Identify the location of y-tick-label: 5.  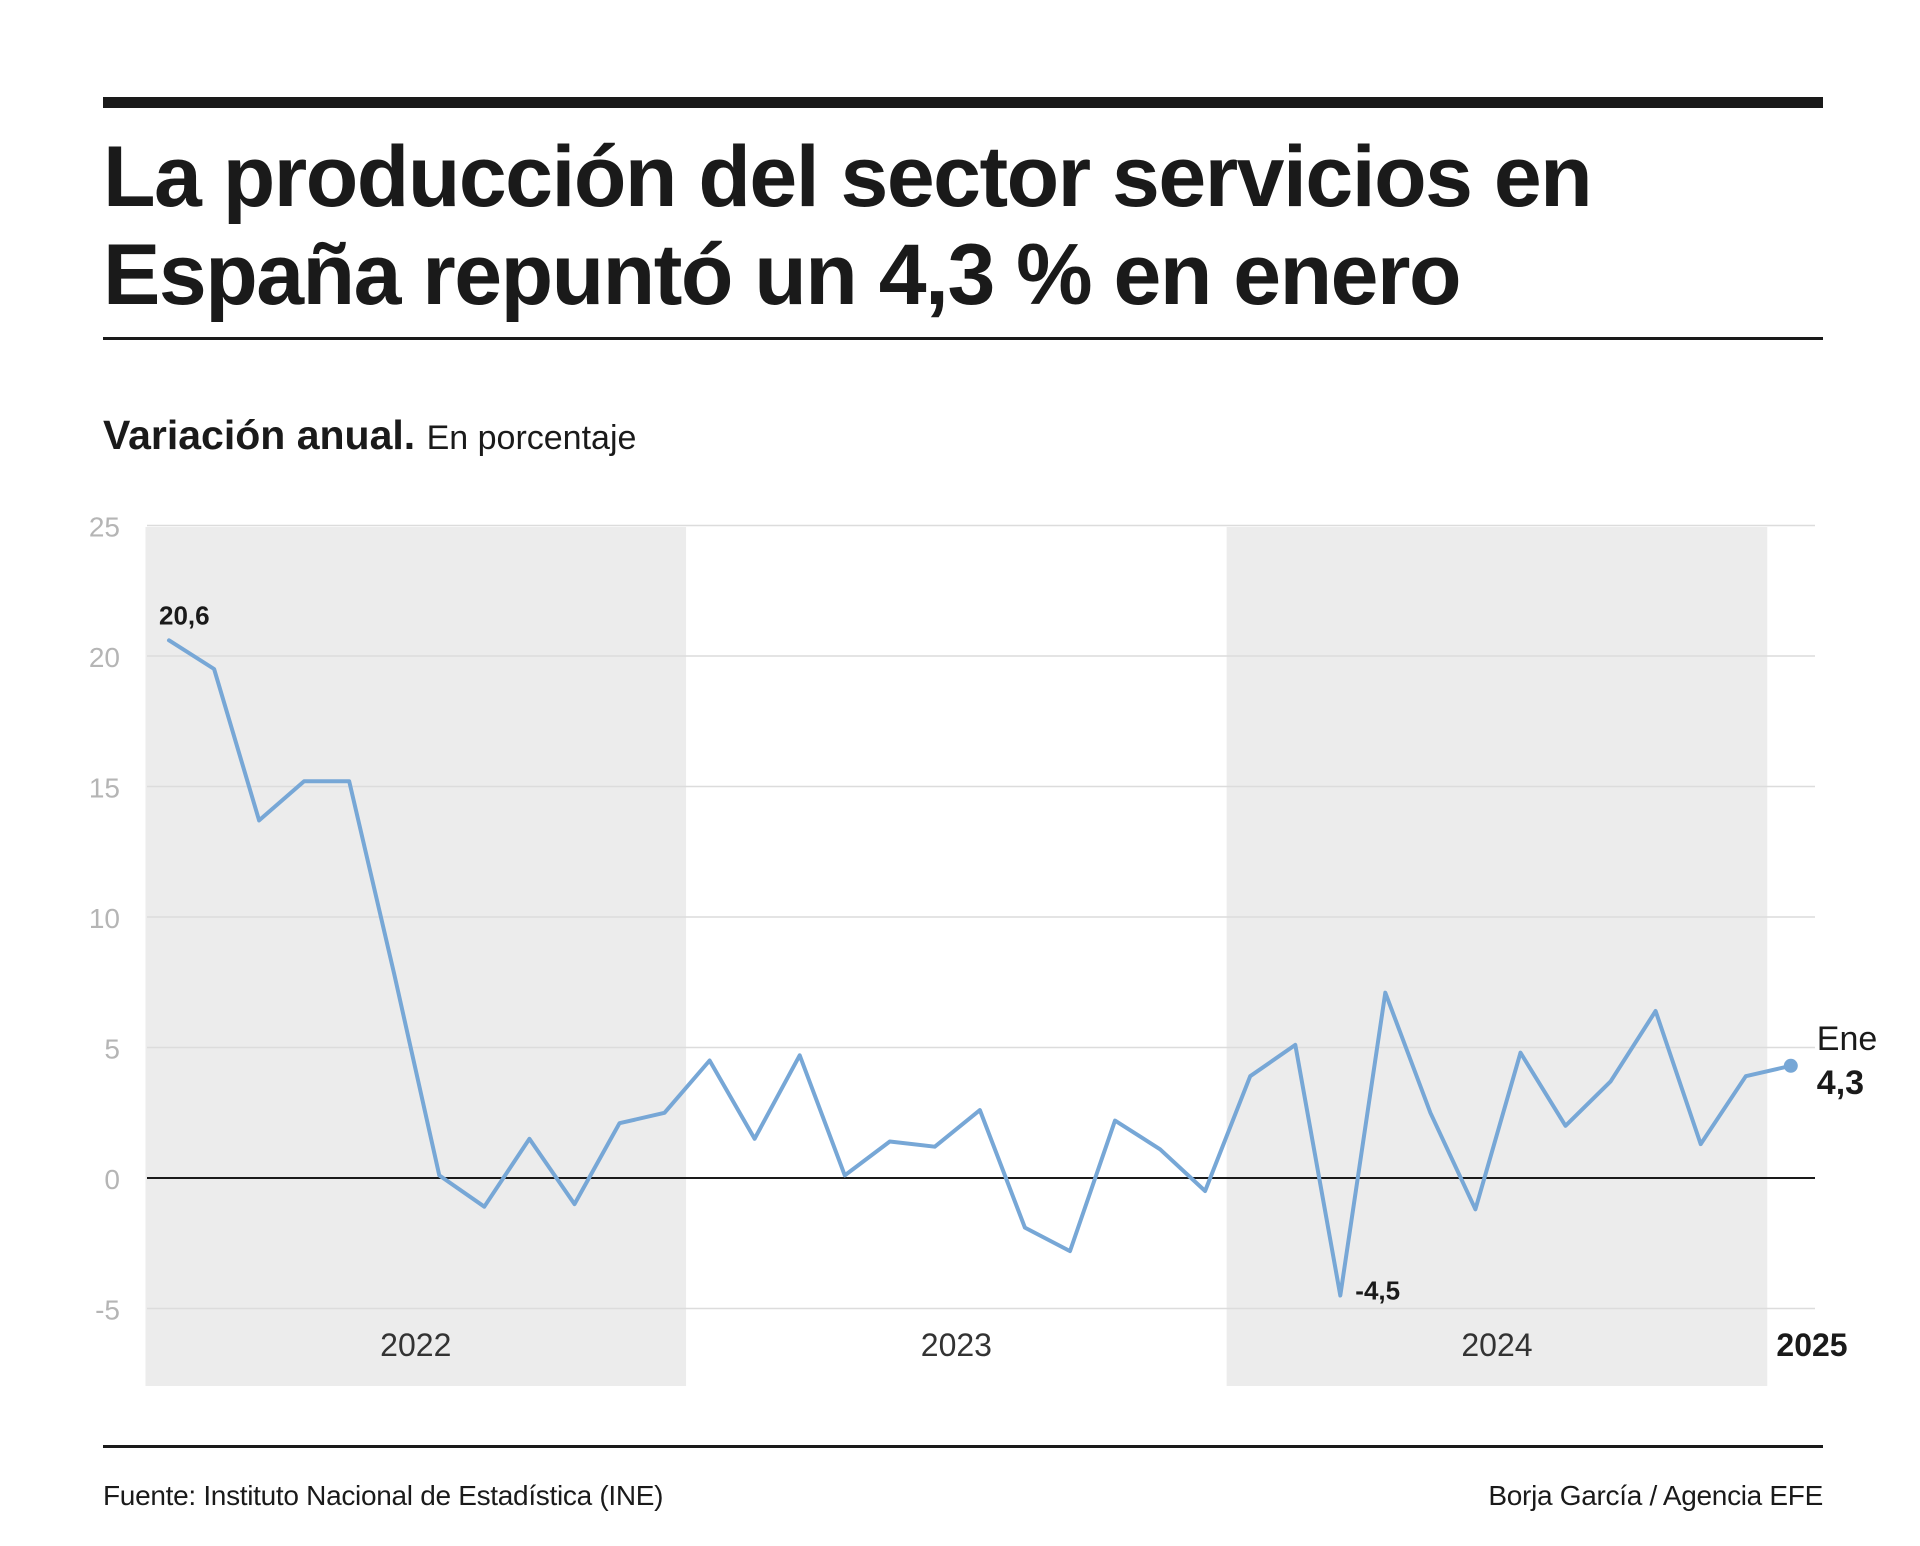
(112, 1049).